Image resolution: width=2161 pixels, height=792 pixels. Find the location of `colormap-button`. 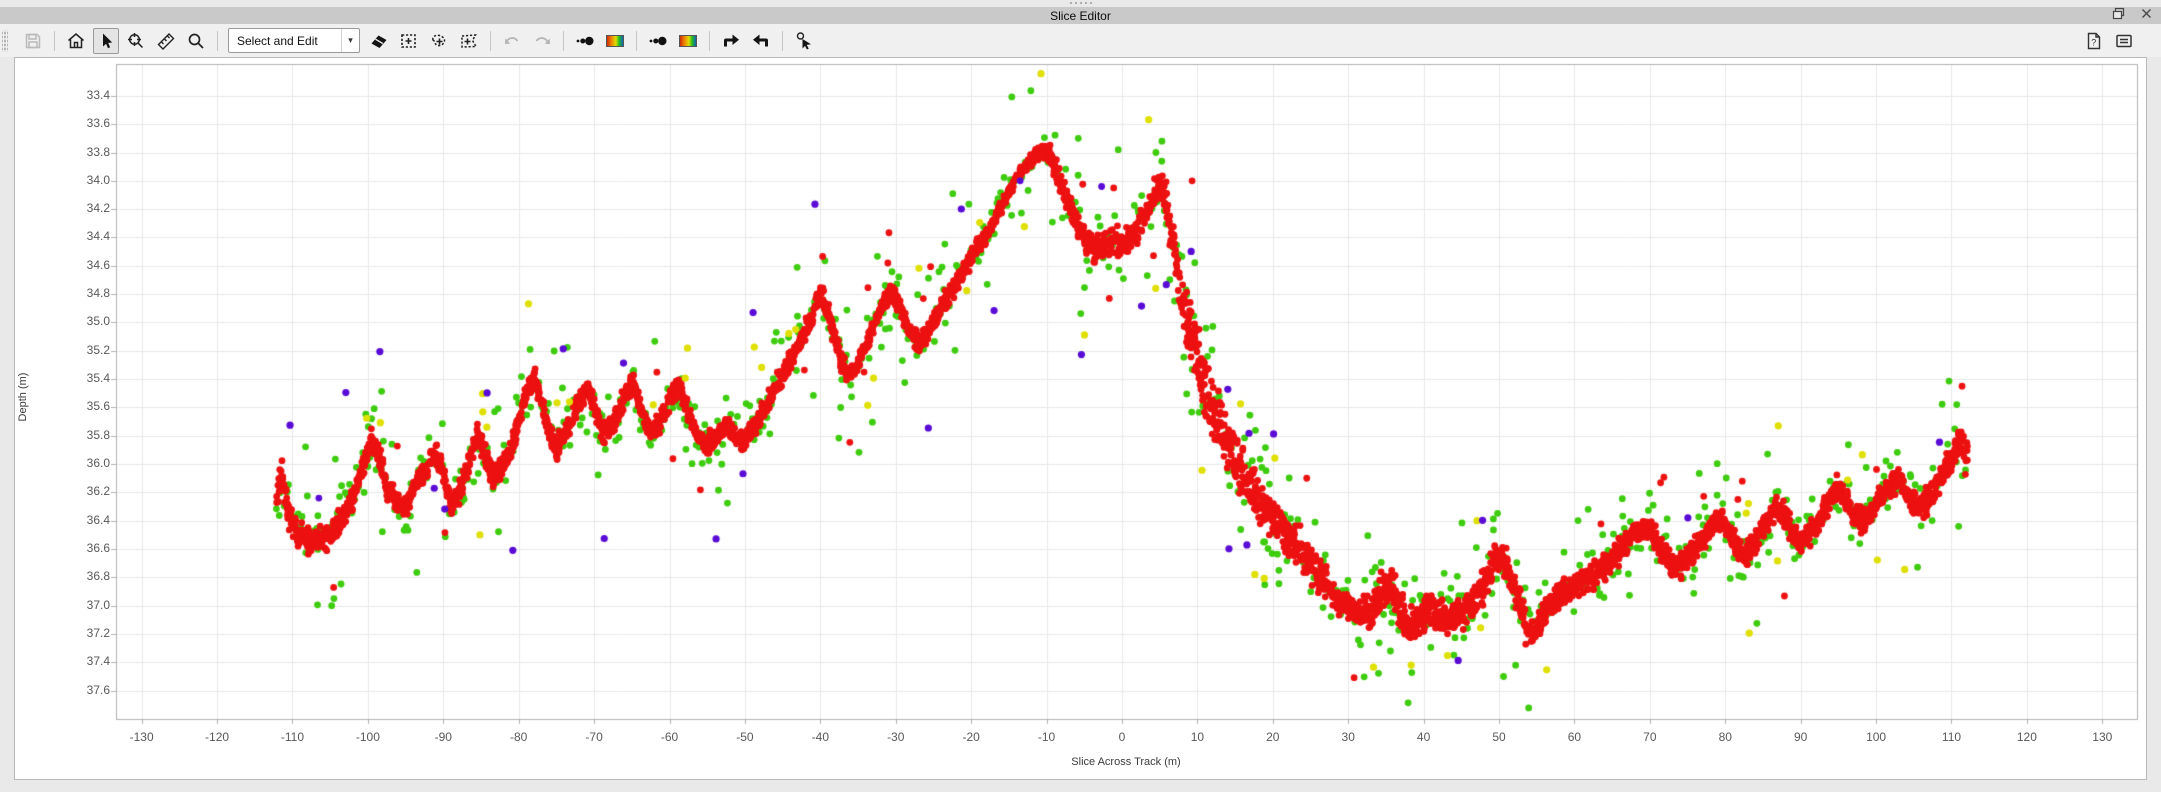

colormap-button is located at coordinates (615, 41).